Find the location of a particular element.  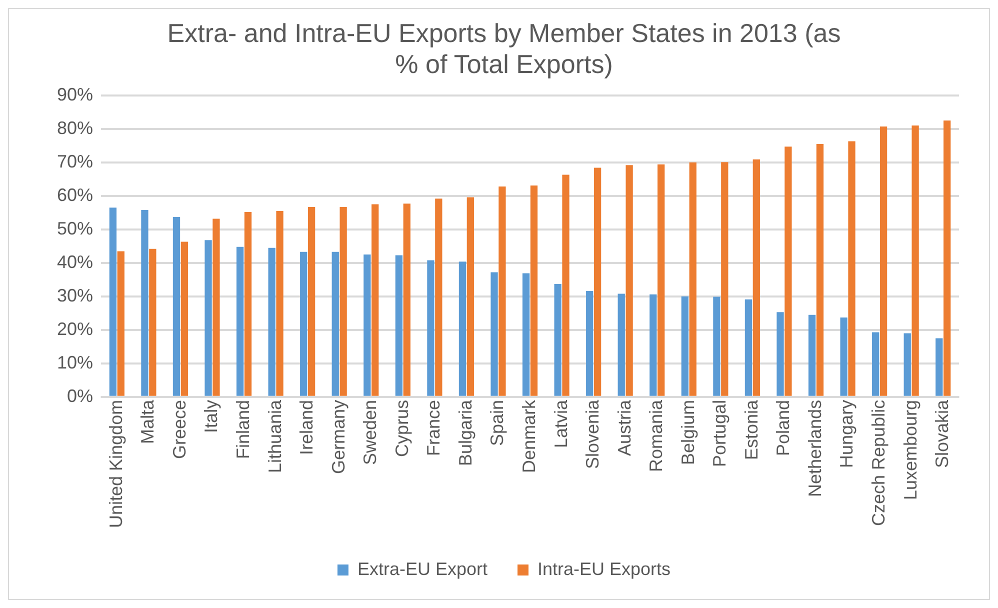

x-tick-label: Portugal is located at coordinates (720, 433).